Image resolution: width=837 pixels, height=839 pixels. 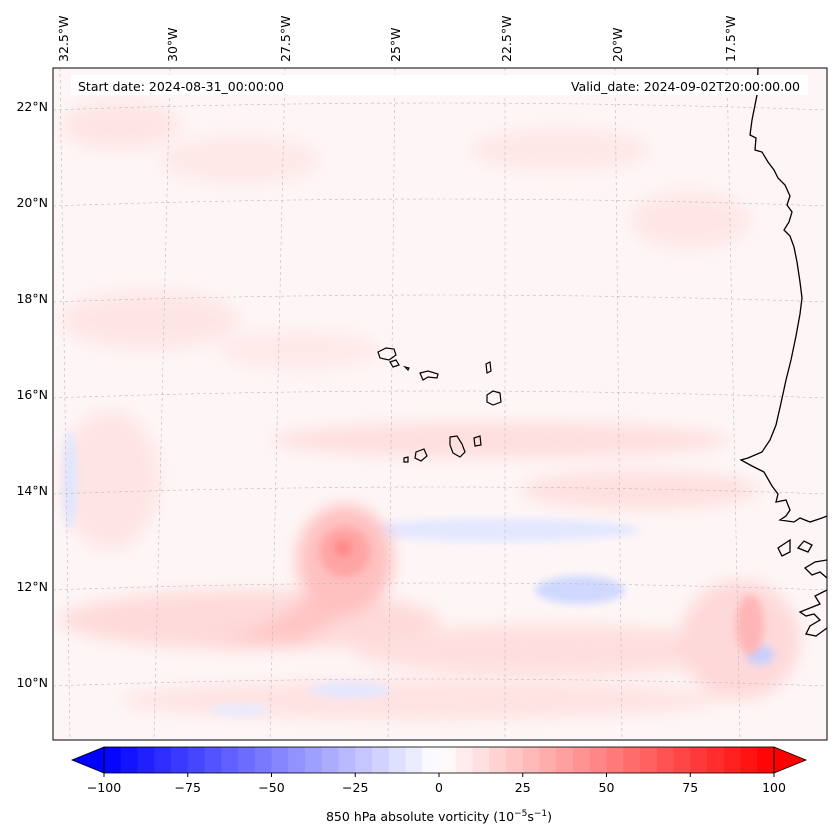 What do you see at coordinates (457, 446) in the screenshot?
I see `island-santiago` at bounding box center [457, 446].